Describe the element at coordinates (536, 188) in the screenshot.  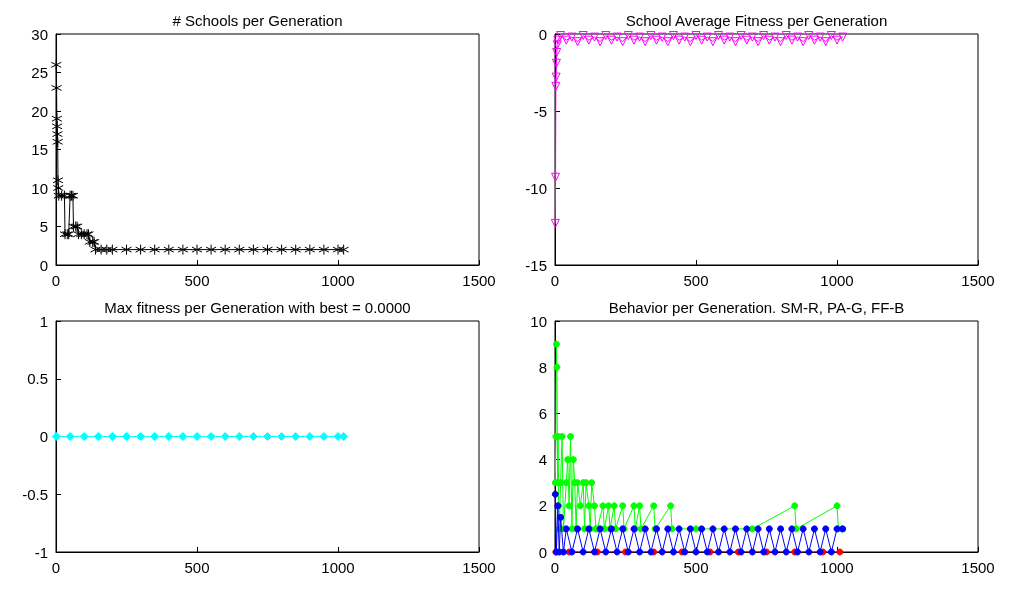
I see `y-tick-label: -10` at that location.